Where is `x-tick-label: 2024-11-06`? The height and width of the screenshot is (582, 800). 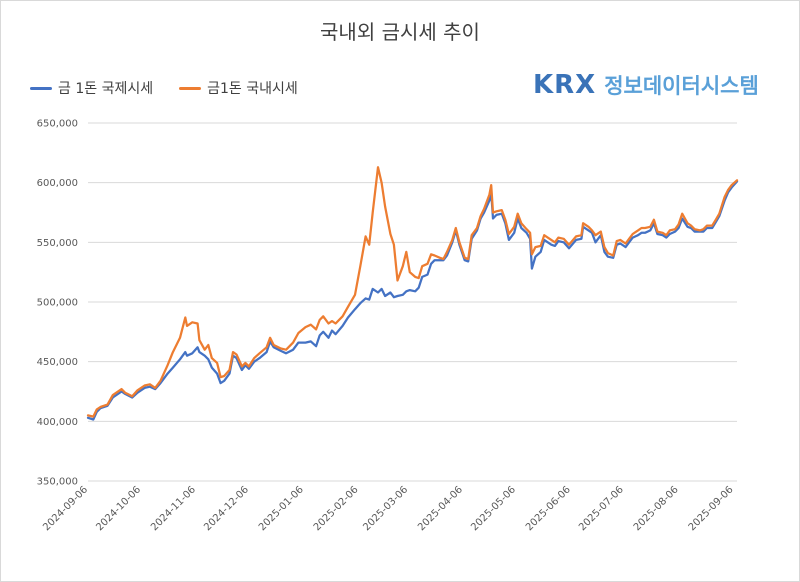
x-tick-label: 2024-11-06 is located at coordinates (173, 508).